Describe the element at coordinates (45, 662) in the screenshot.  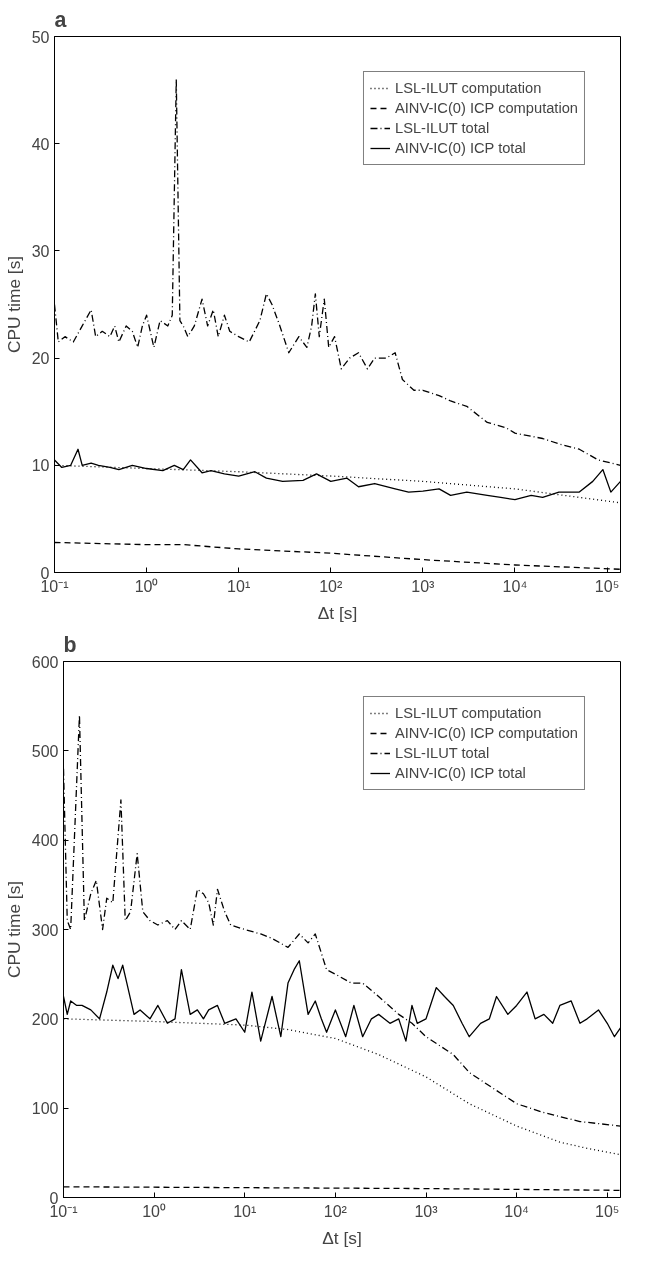
I see `y-tick-label: 600` at that location.